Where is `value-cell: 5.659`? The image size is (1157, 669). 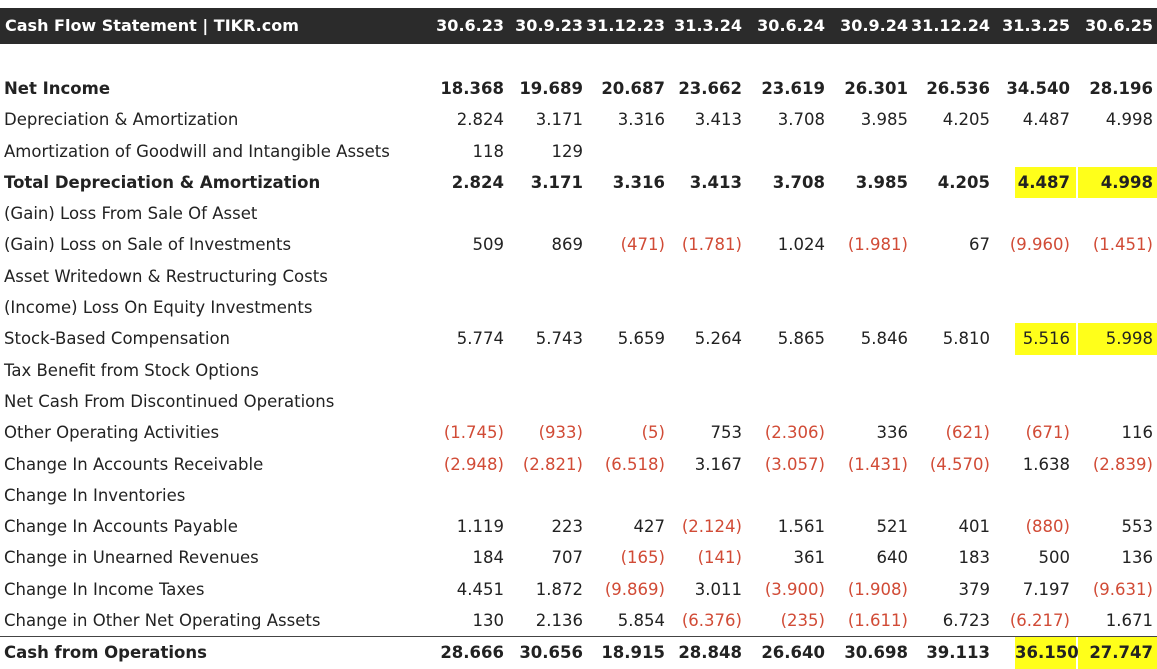
value-cell: 5.659 is located at coordinates (641, 339).